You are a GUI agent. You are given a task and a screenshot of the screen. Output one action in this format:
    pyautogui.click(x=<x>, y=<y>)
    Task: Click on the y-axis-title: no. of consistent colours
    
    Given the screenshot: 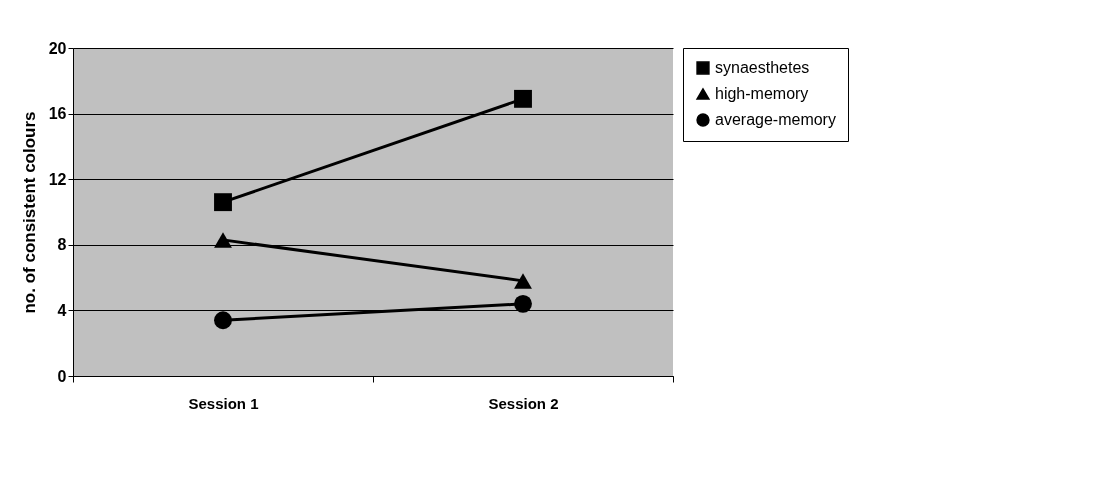 What is the action you would take?
    pyautogui.click(x=29, y=212)
    